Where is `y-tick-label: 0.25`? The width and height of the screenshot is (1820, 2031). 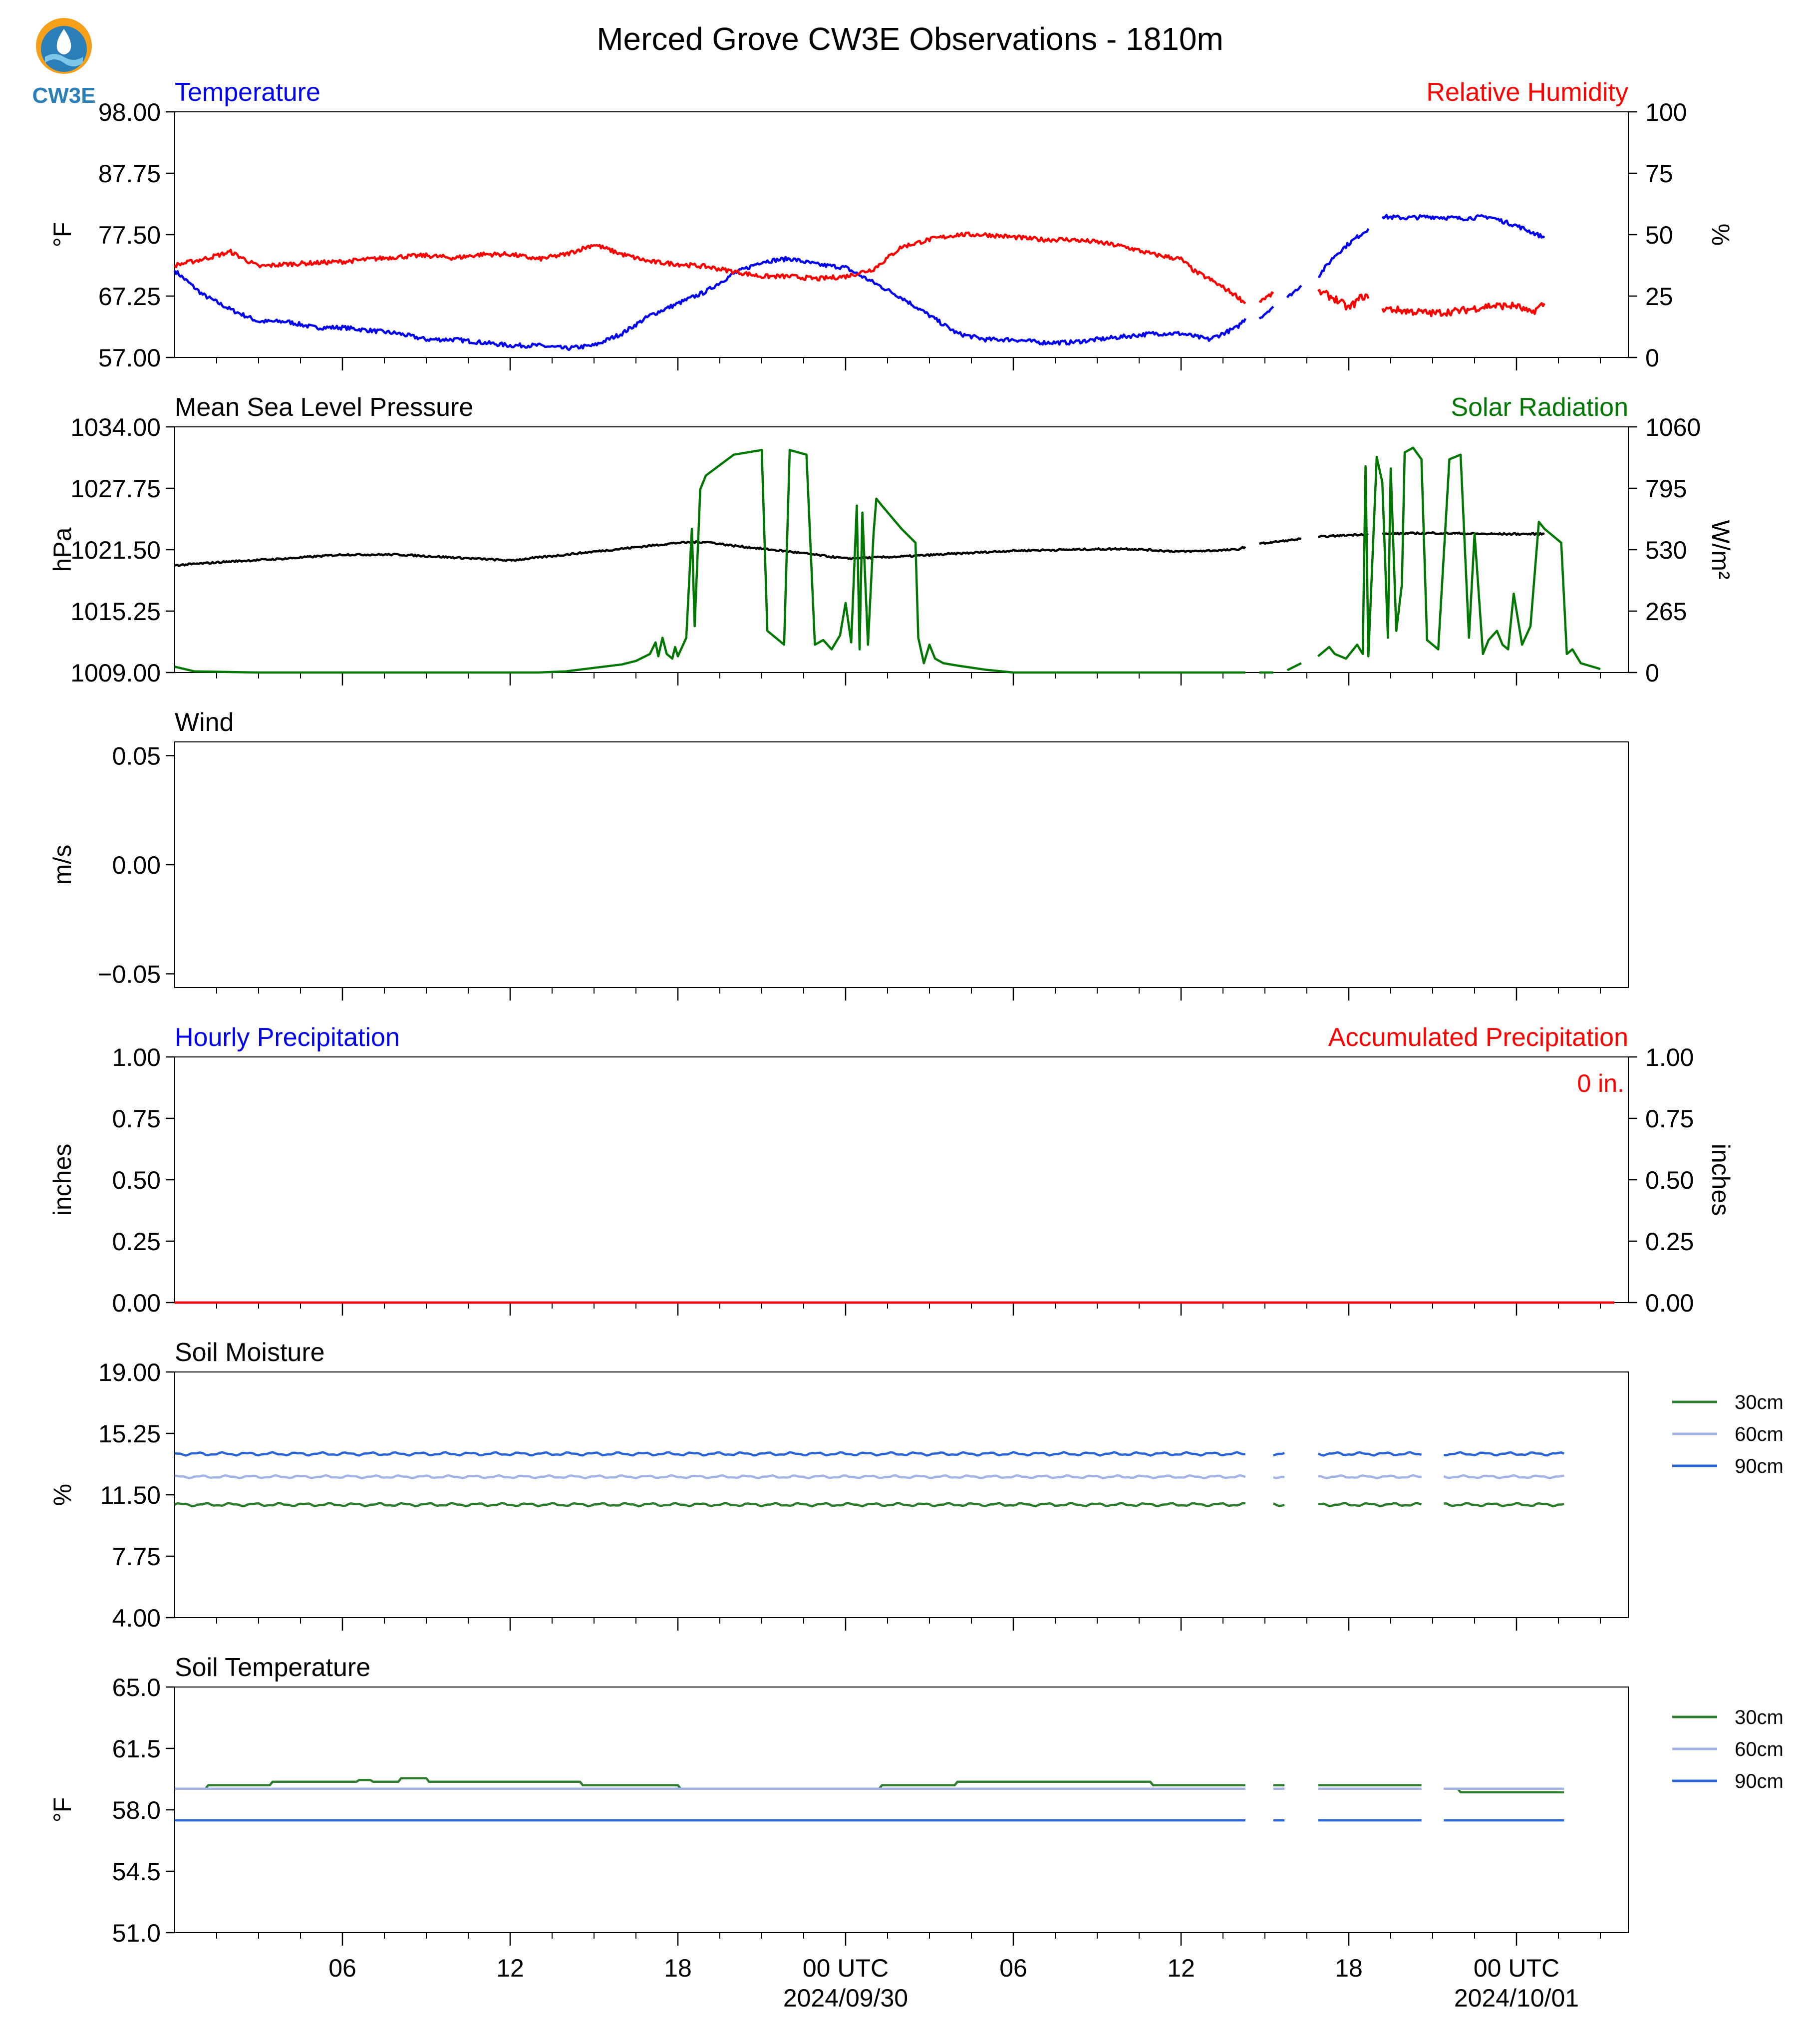 y-tick-label: 0.25 is located at coordinates (136, 1242).